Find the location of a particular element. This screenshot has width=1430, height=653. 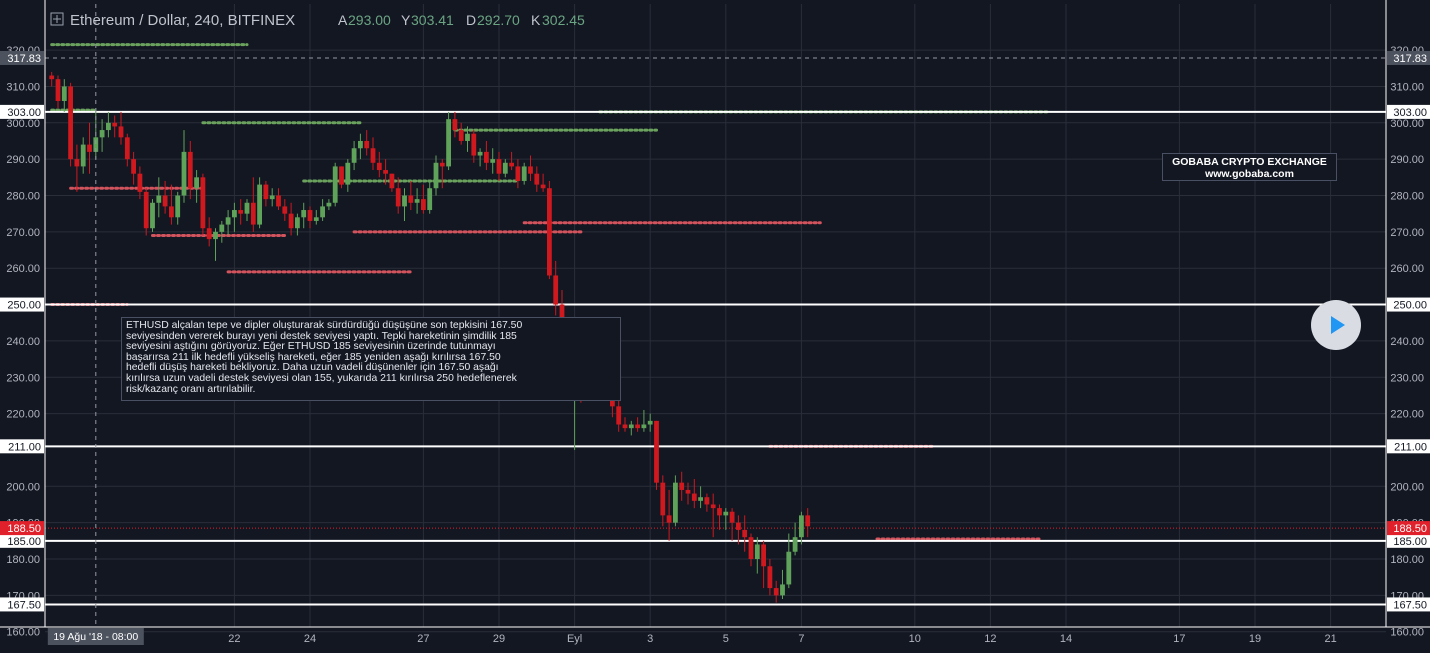

level-tag-left-4: 167.50 is located at coordinates (24, 605).